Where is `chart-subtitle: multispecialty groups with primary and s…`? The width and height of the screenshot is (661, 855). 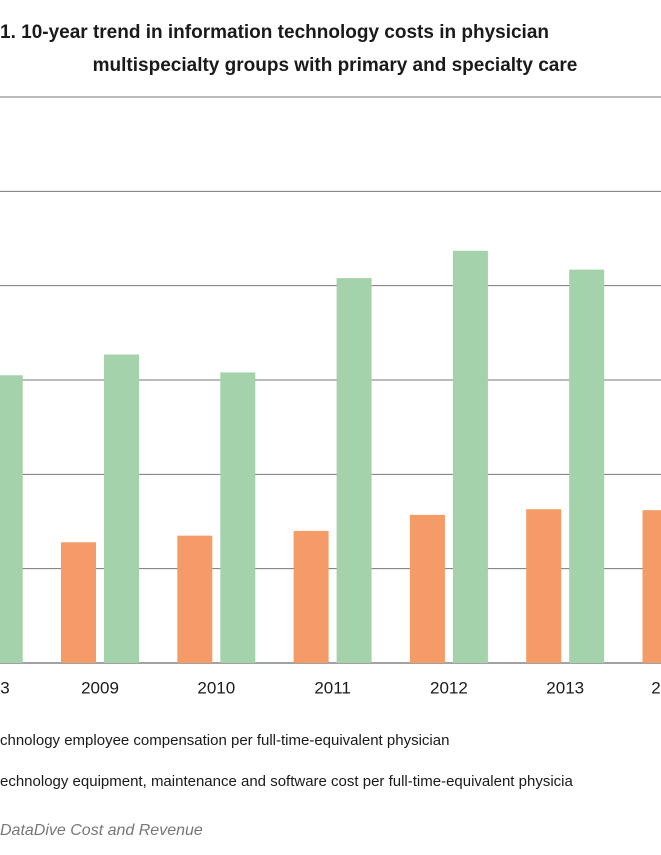 chart-subtitle: multispecialty groups with primary and s… is located at coordinates (335, 65).